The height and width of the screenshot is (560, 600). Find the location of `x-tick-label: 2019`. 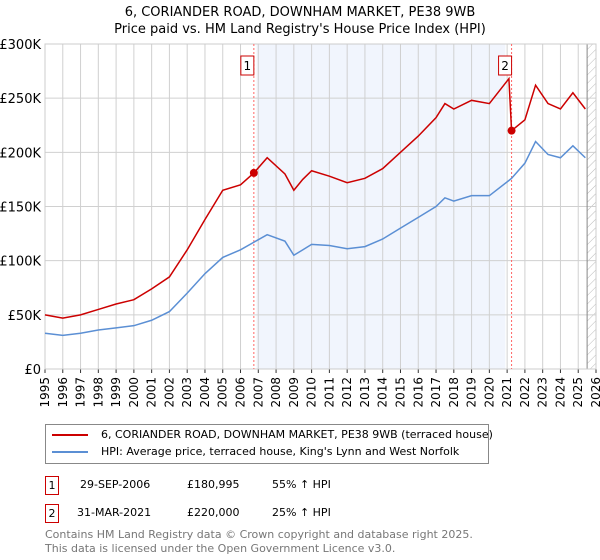

x-tick-label: 2019 is located at coordinates (472, 392).